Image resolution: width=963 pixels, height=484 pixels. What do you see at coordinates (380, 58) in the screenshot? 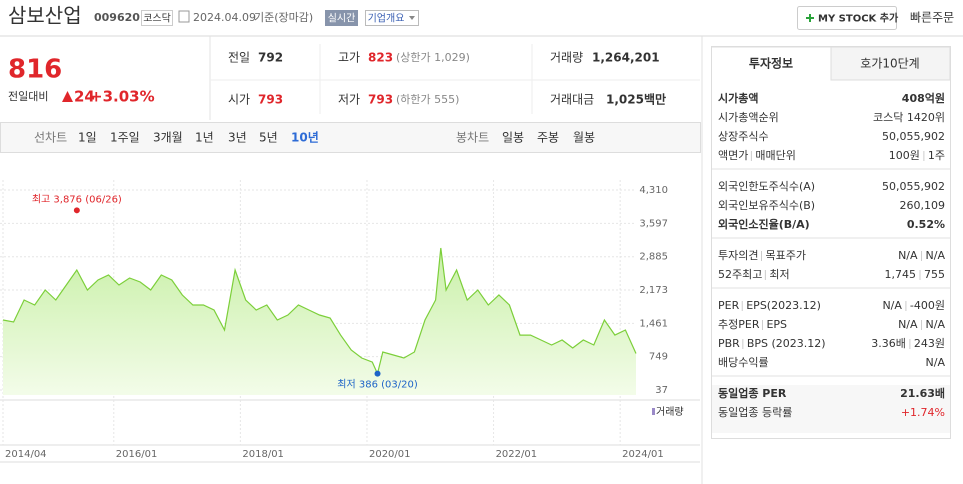
I see `quote-value: 823` at bounding box center [380, 58].